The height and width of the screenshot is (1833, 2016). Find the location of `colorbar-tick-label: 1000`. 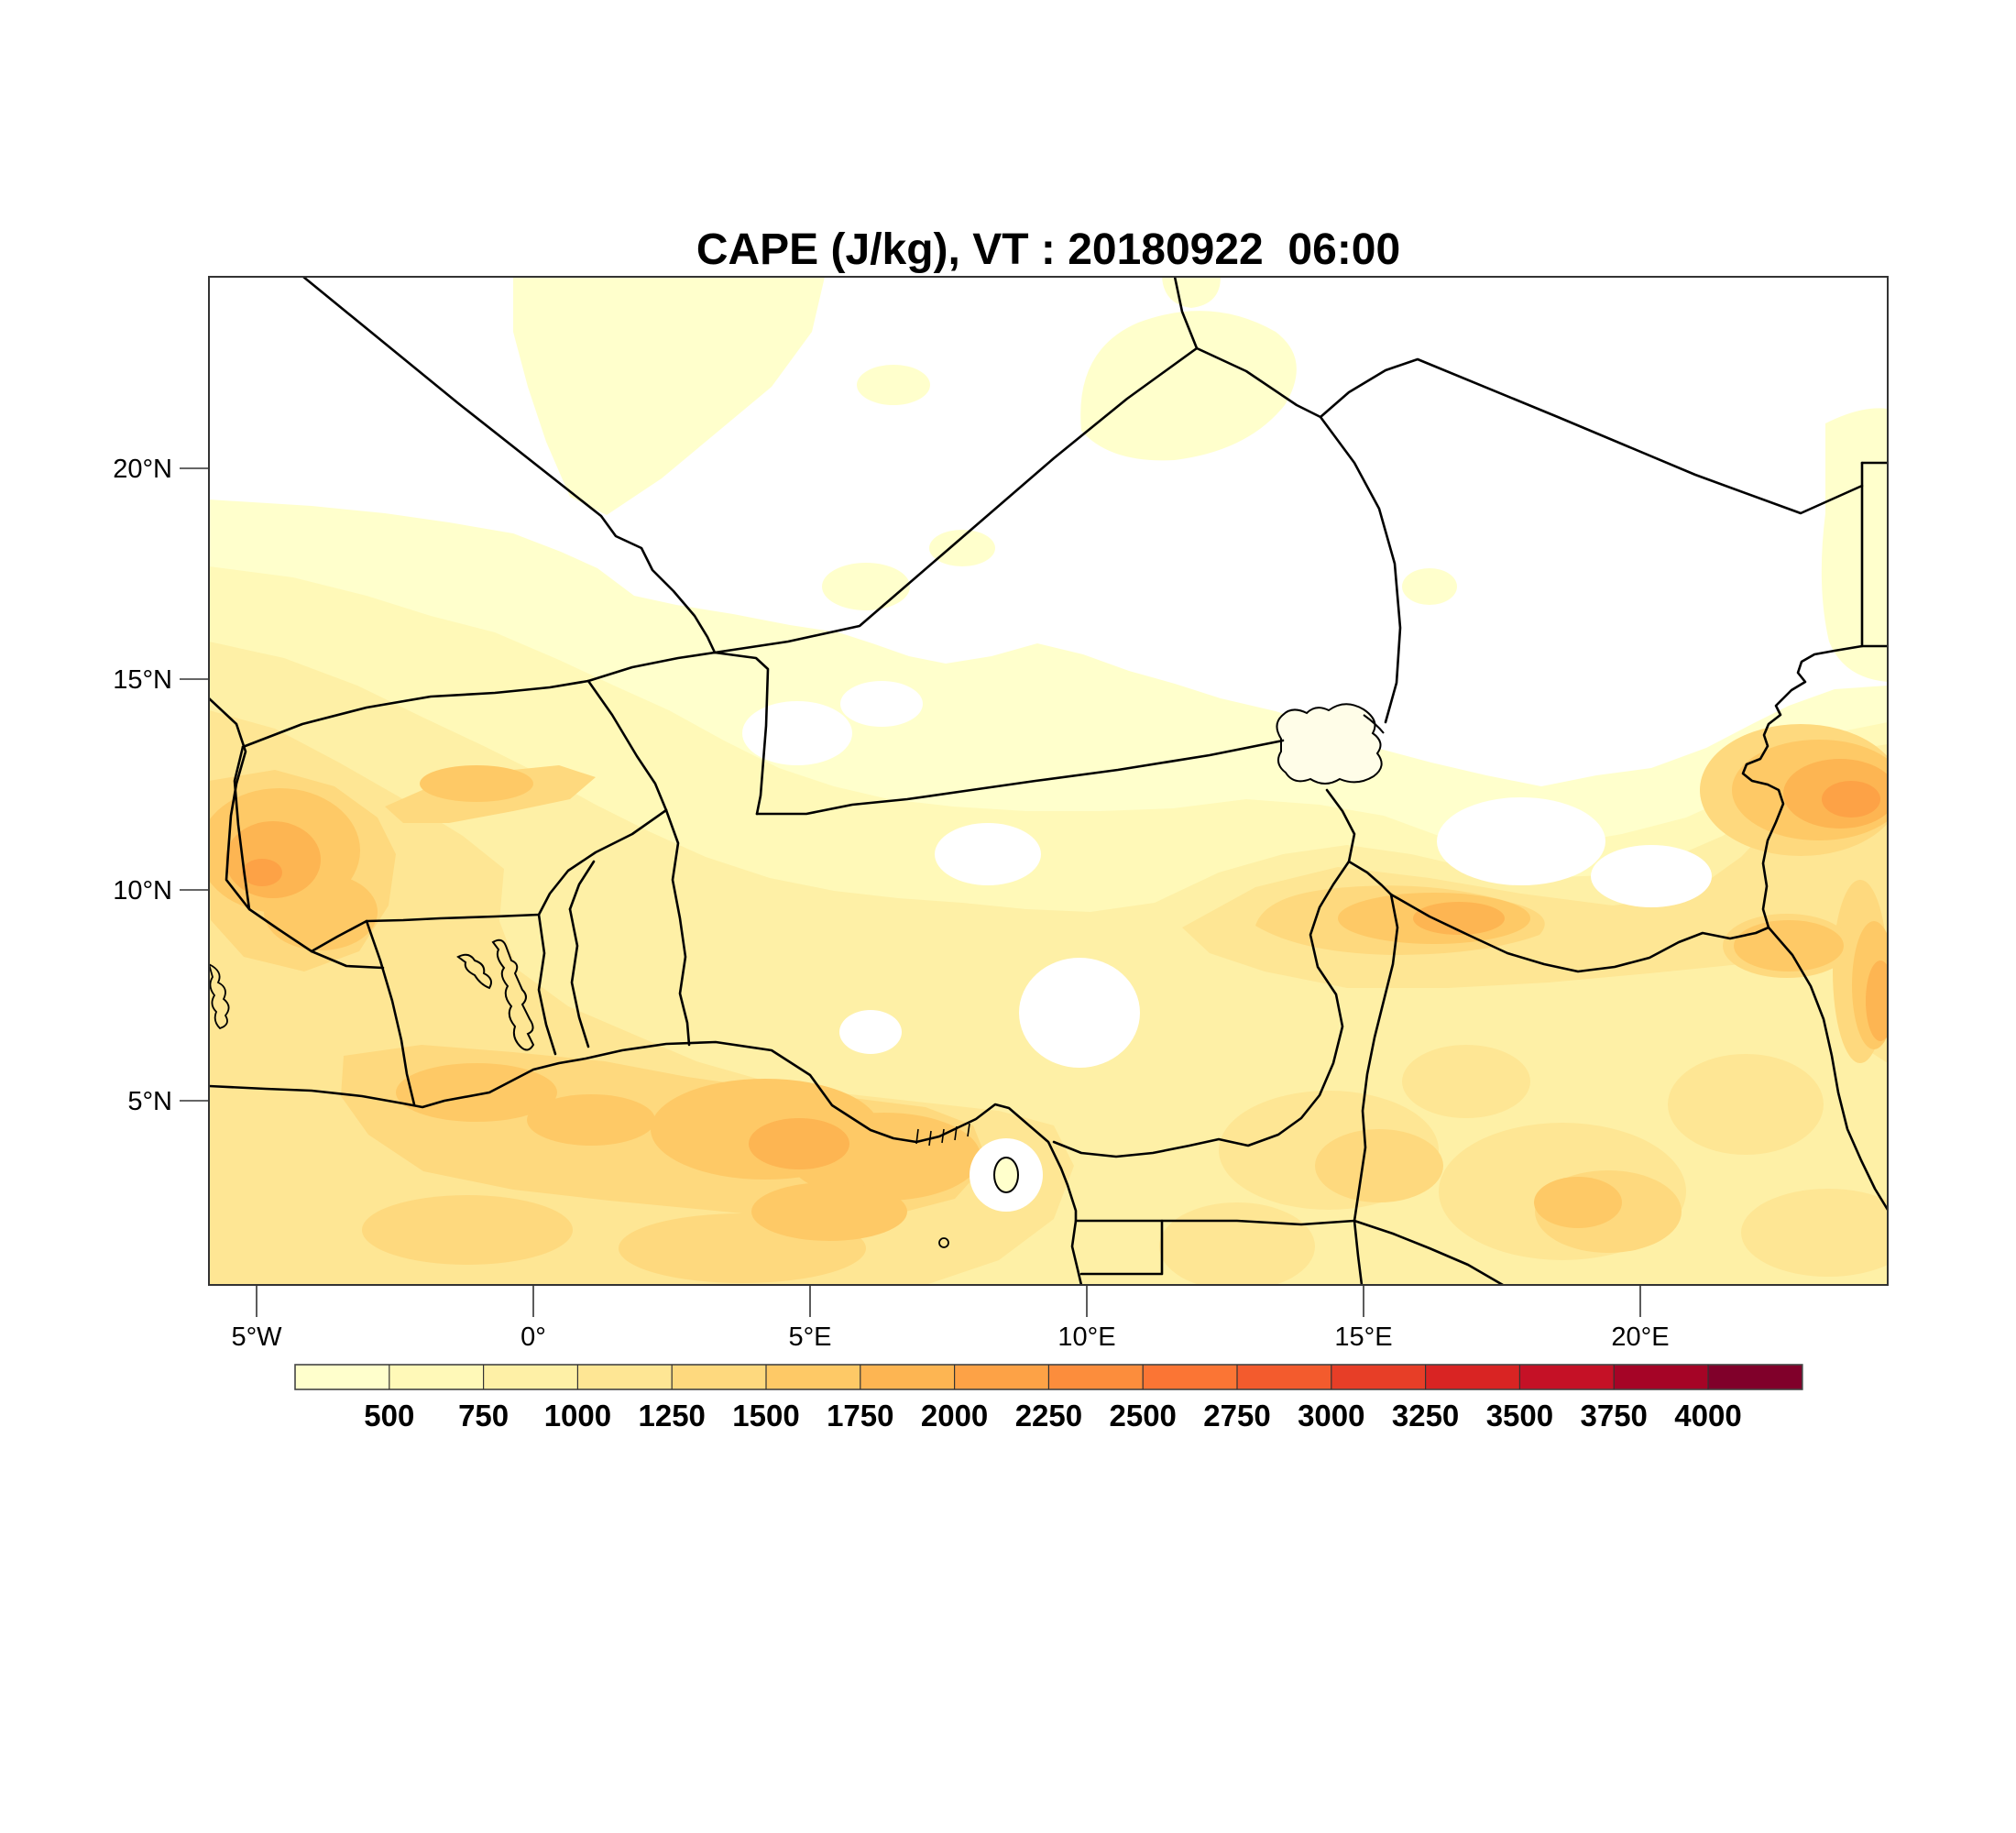

colorbar-tick-label: 1000 is located at coordinates (577, 1415).